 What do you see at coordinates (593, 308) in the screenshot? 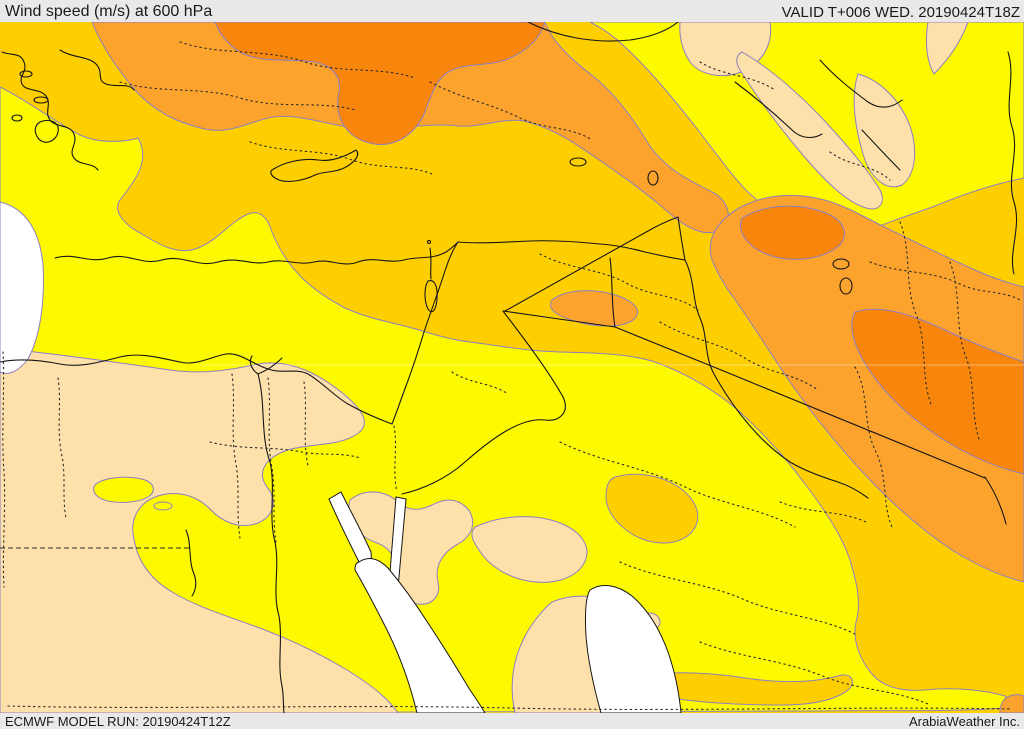
I see `contour-band-orange-jordan-patch` at bounding box center [593, 308].